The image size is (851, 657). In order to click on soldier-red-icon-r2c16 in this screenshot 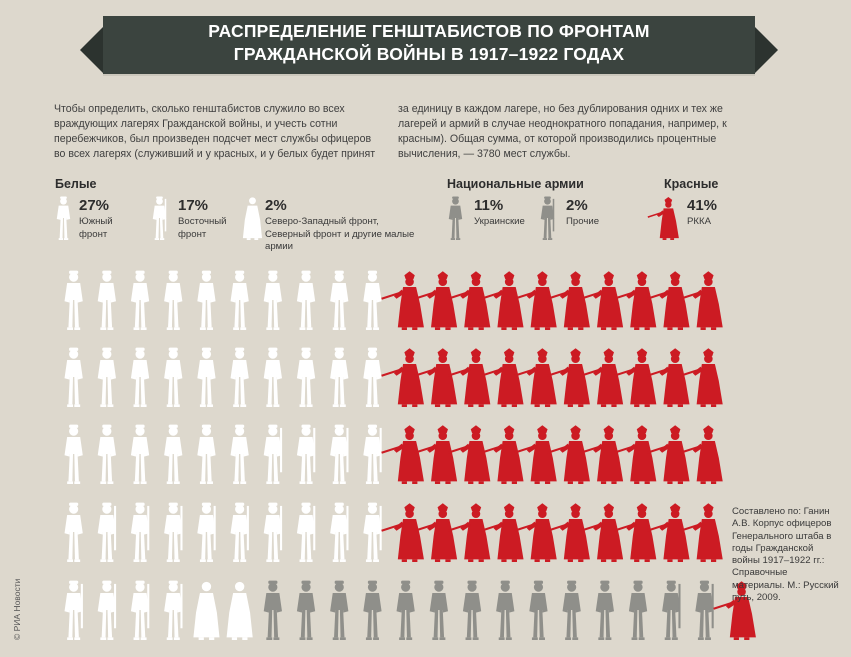, I will do `click(568, 377)`.